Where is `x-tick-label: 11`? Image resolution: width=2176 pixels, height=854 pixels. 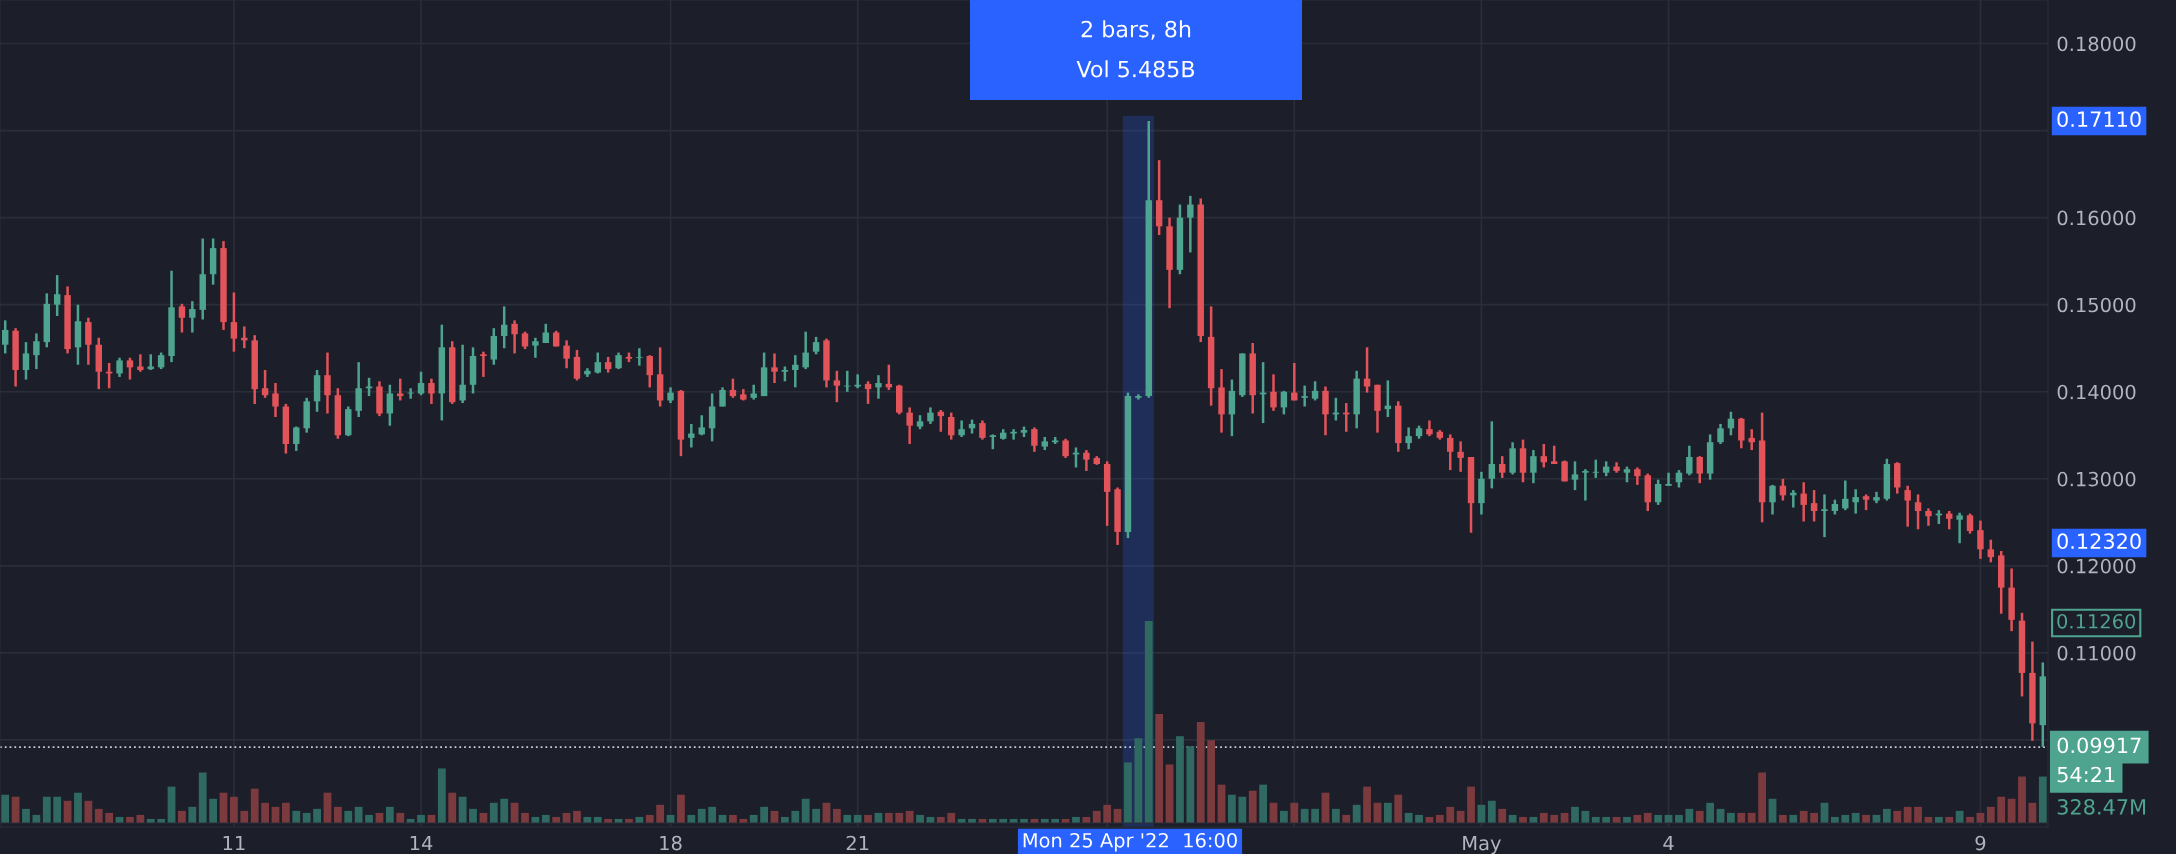
x-tick-label: 11 is located at coordinates (234, 843).